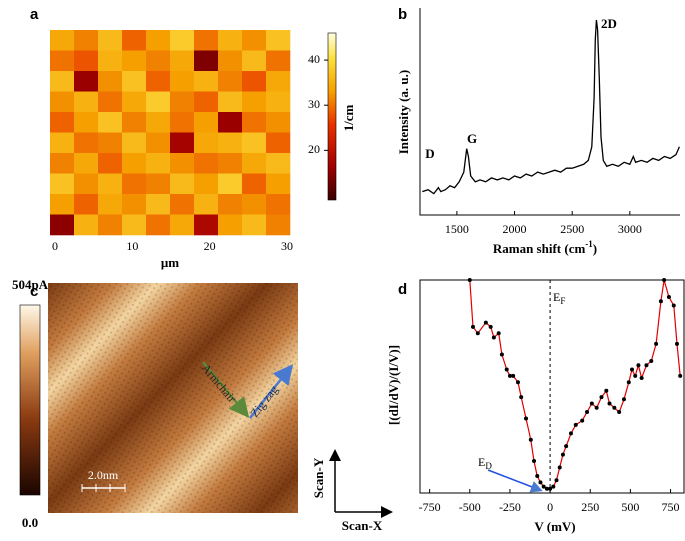 The width and height of the screenshot is (685, 541). Describe the element at coordinates (481, 462) in the screenshot. I see `energy-symbol: E` at that location.